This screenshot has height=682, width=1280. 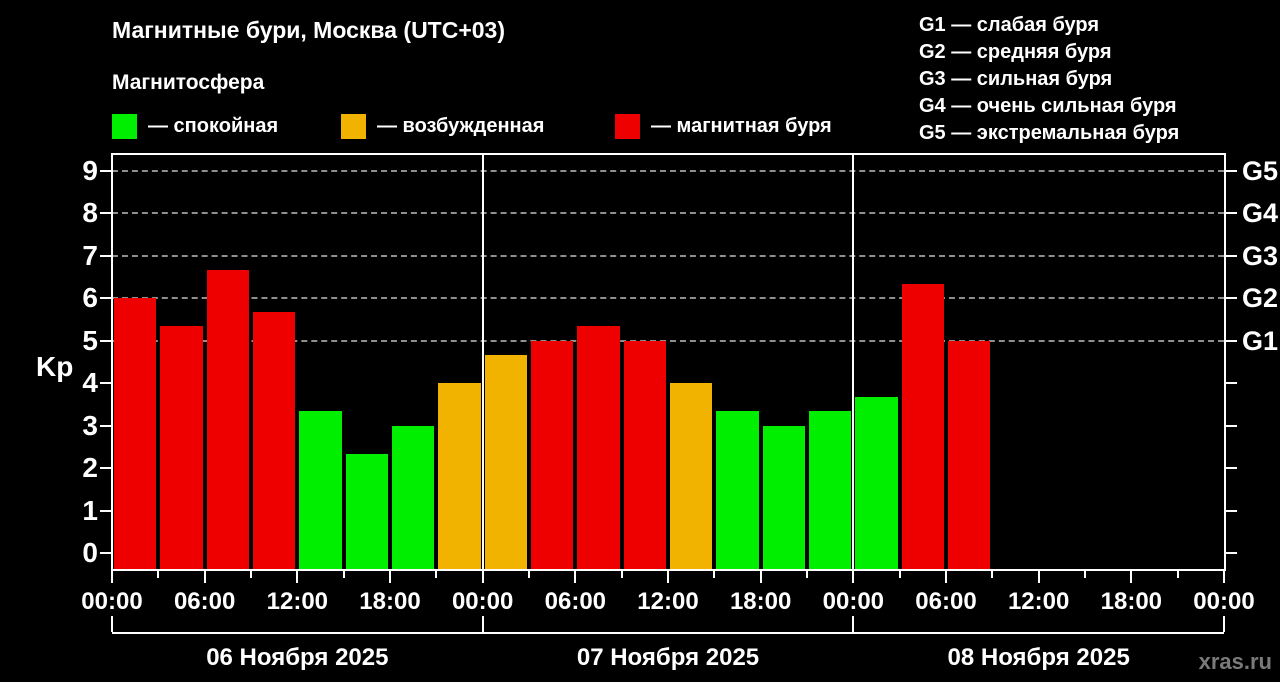 I want to click on y-axis-tick-label: 3, so click(x=90, y=425).